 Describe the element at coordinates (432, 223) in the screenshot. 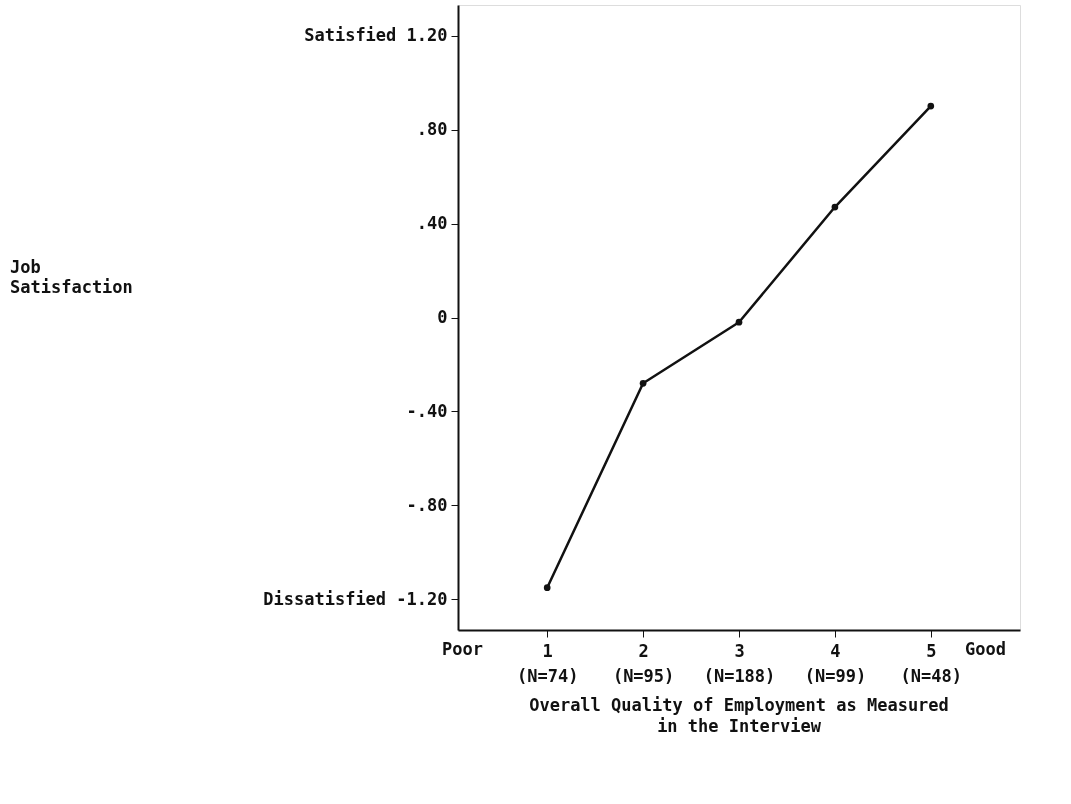

I see `y-tick-label: .40` at that location.